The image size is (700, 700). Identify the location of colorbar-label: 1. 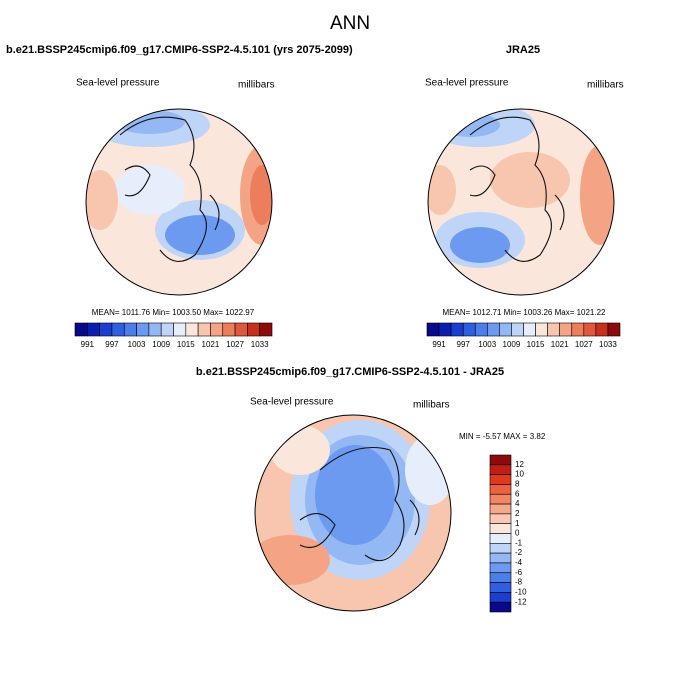
(517, 523).